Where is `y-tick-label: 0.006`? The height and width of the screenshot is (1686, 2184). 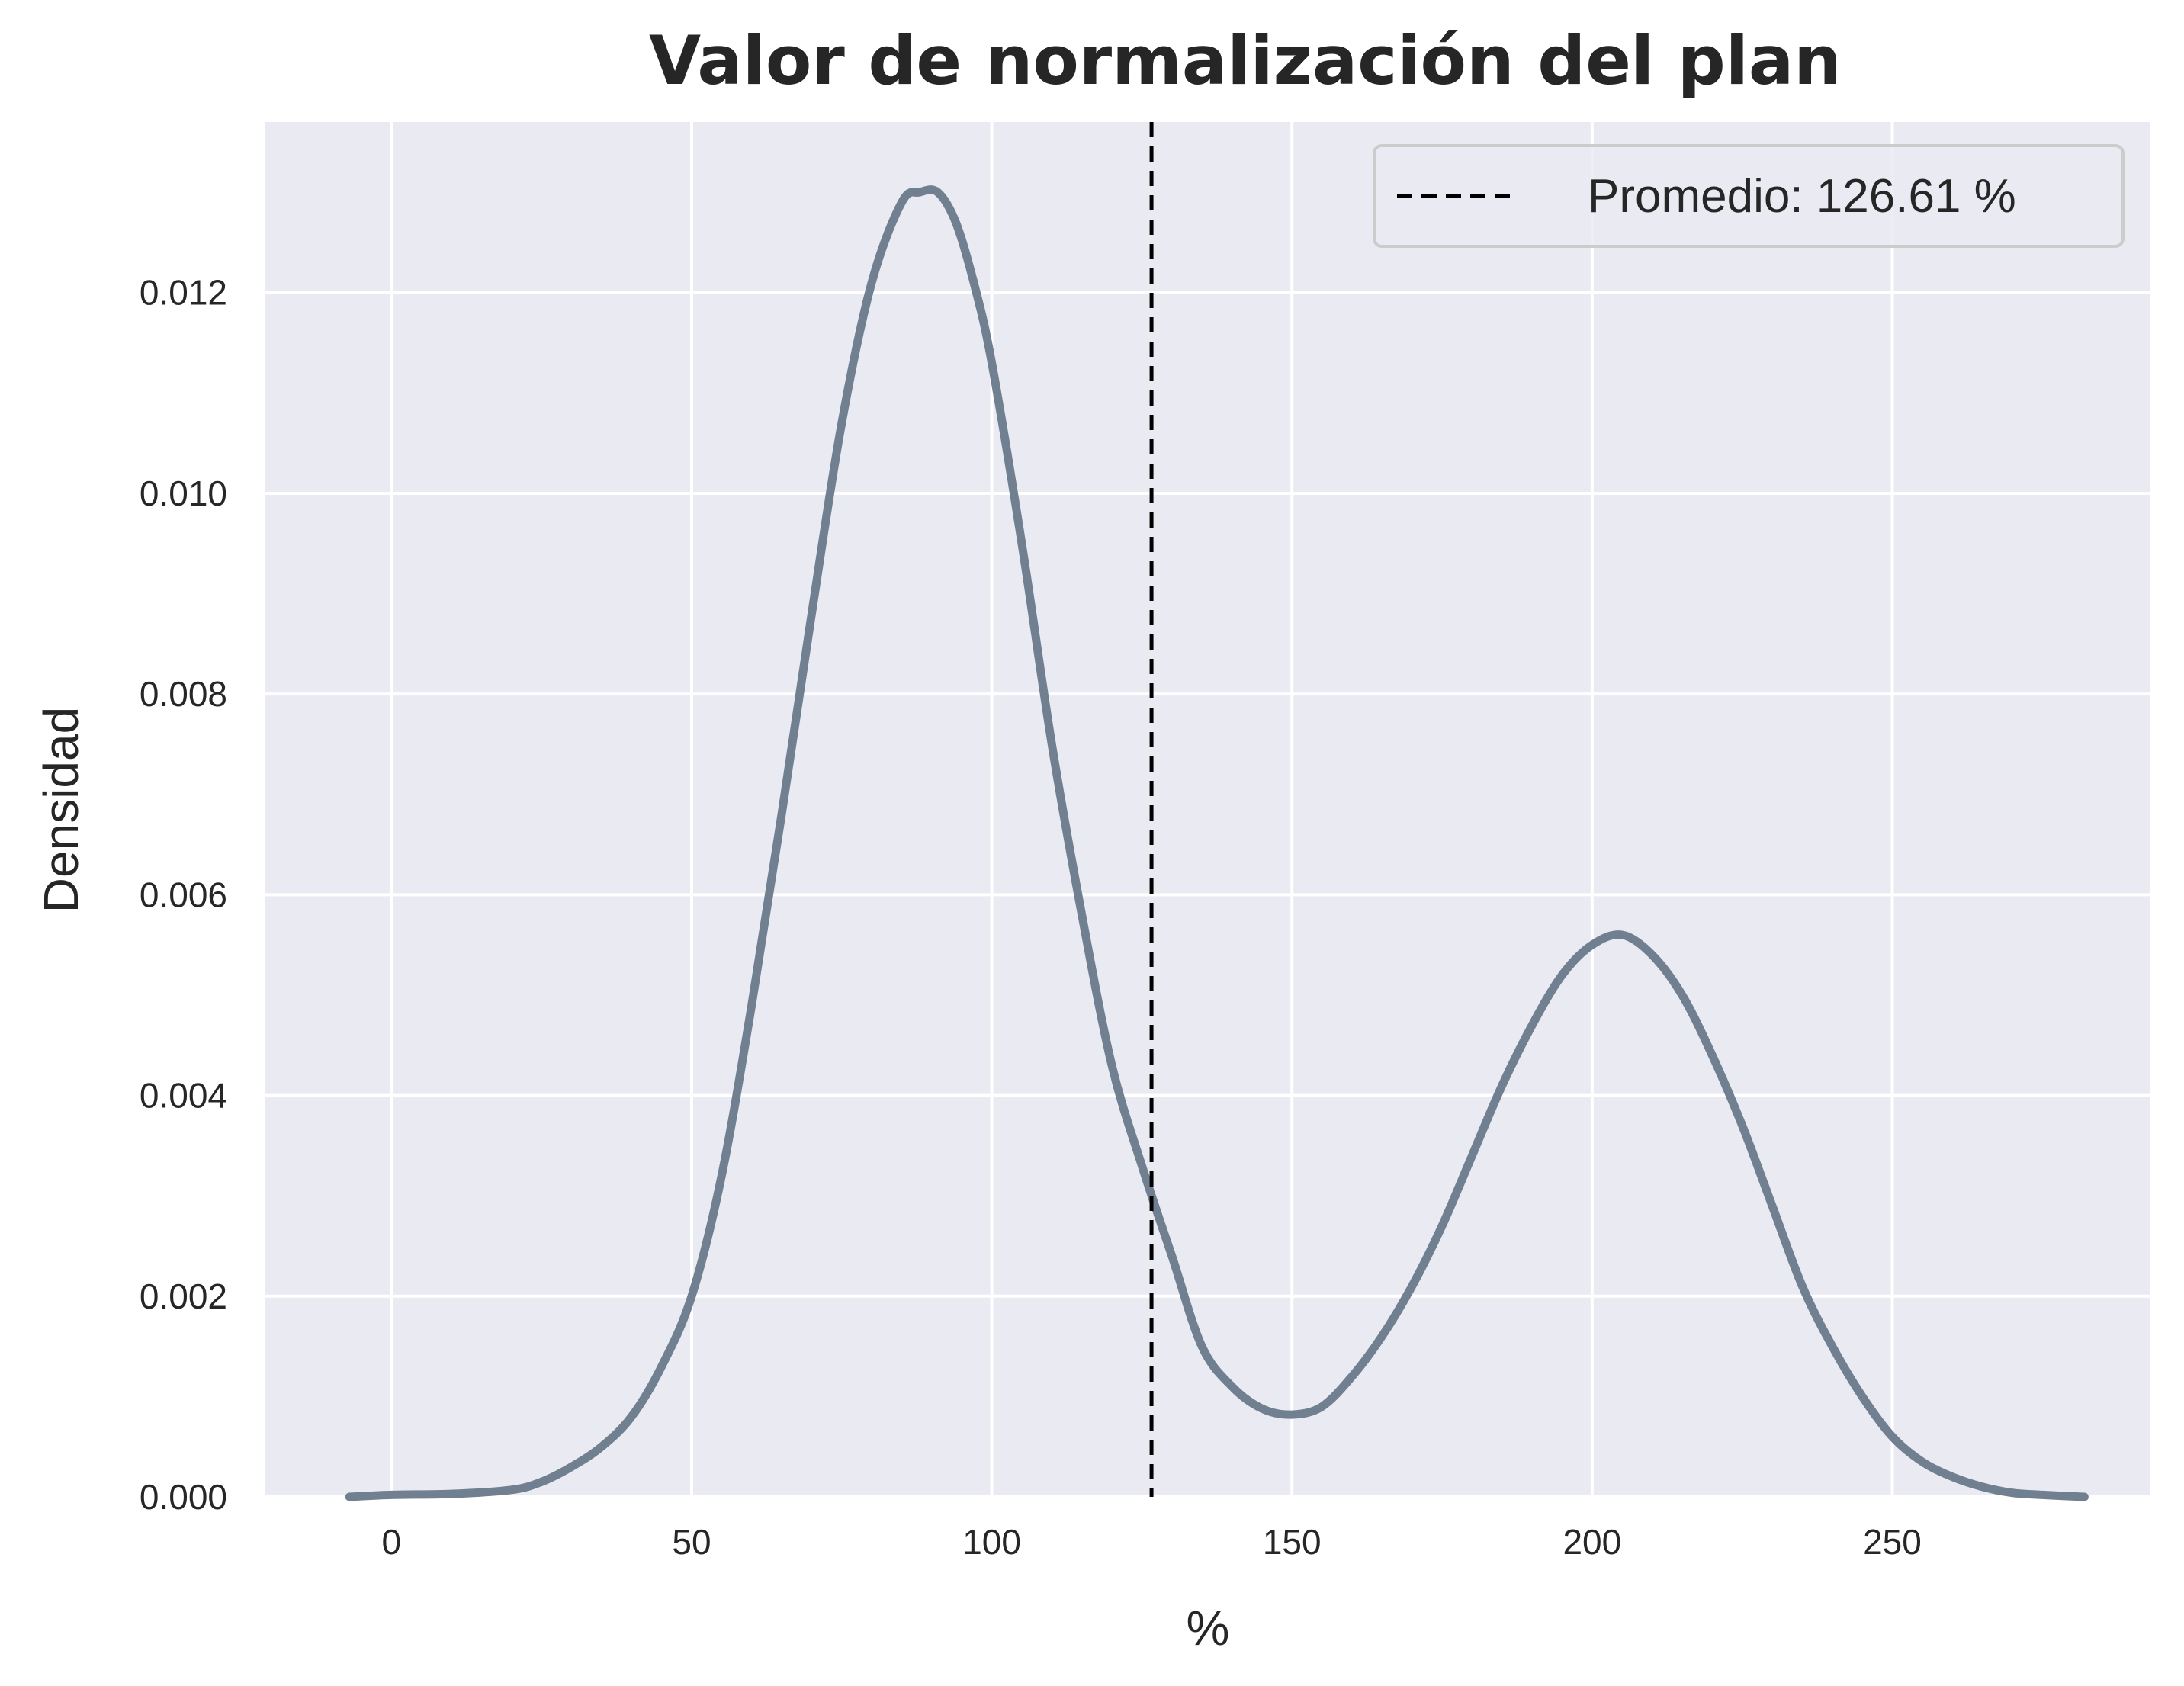 y-tick-label: 0.006 is located at coordinates (183, 895).